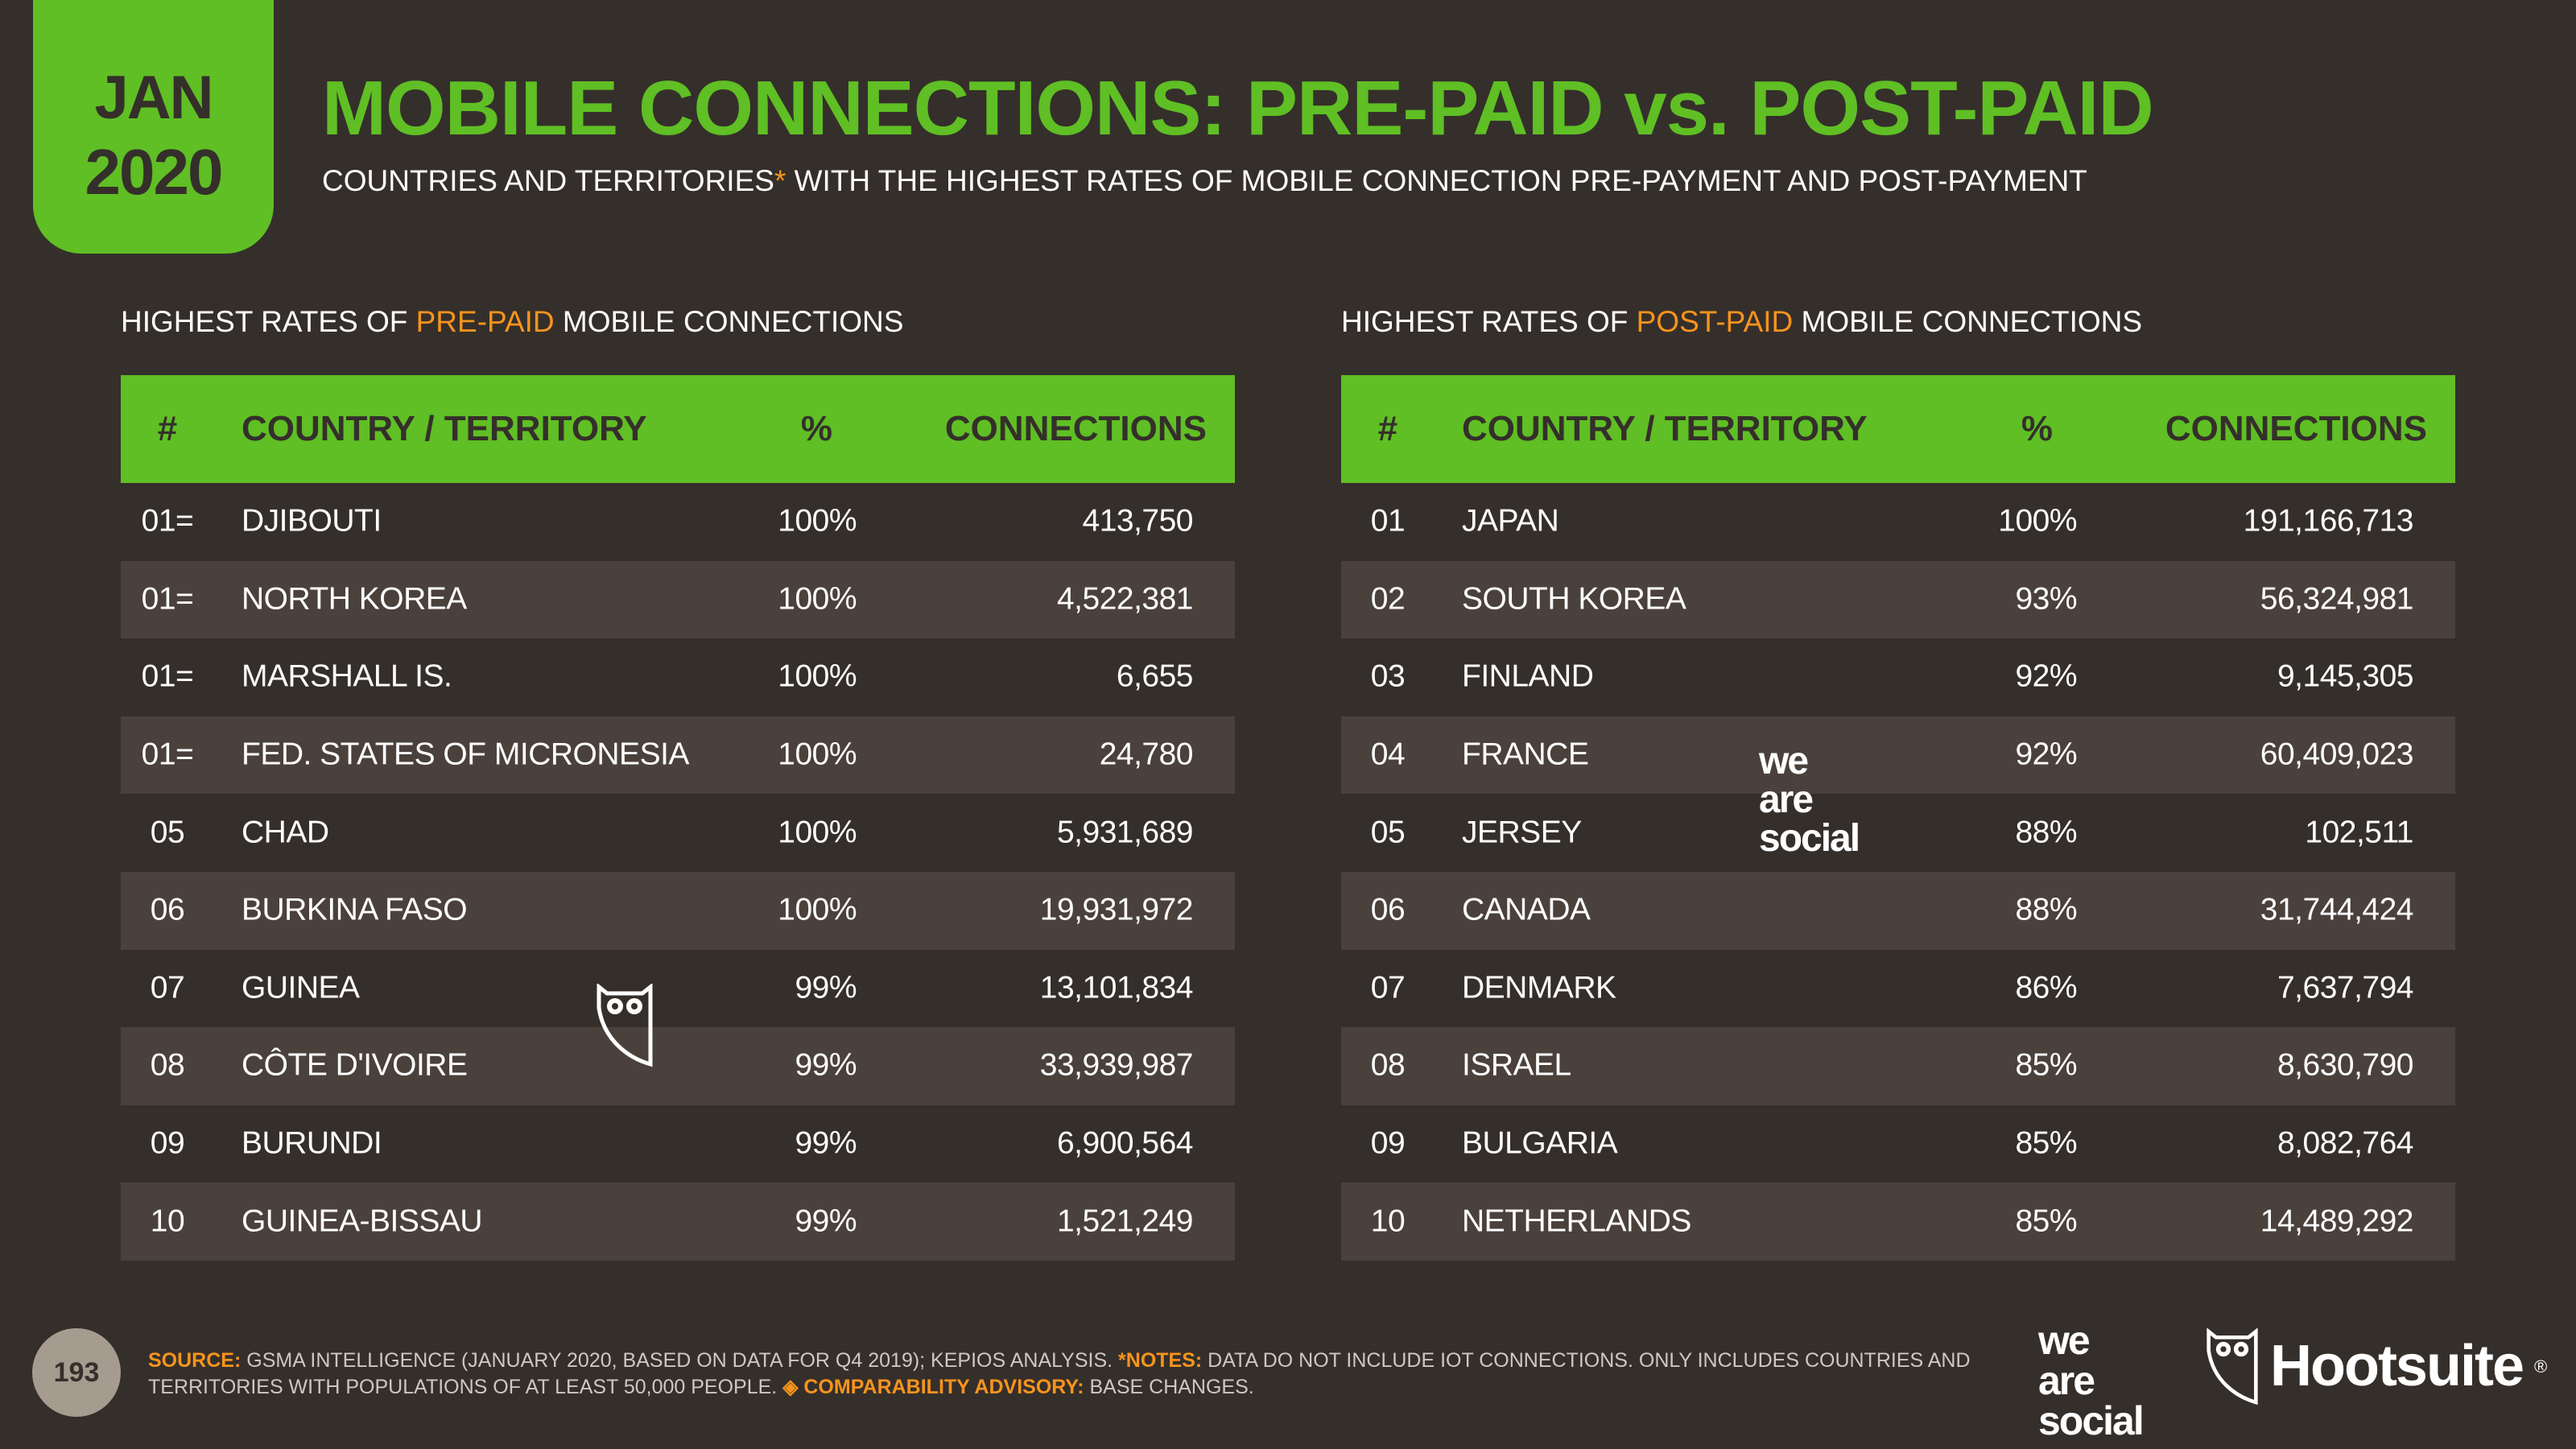  I want to click on cell-connections: 413,750, so click(1138, 521).